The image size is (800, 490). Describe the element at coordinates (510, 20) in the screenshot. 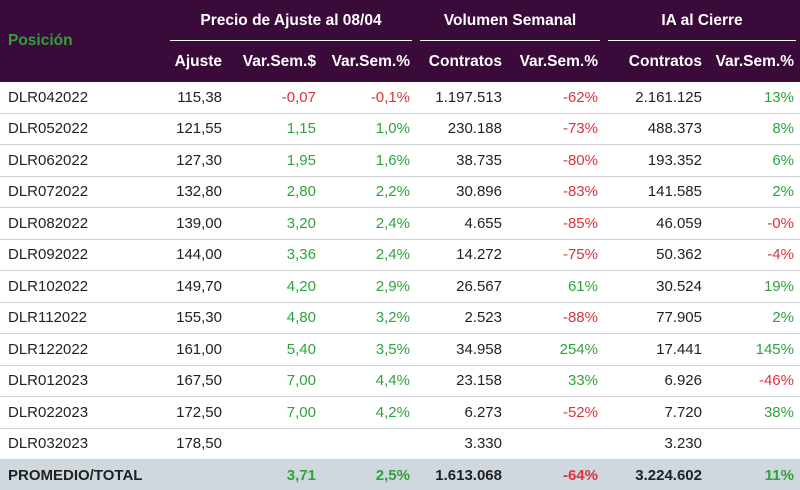

I see `group-header-volume: Volumen Semanal` at that location.